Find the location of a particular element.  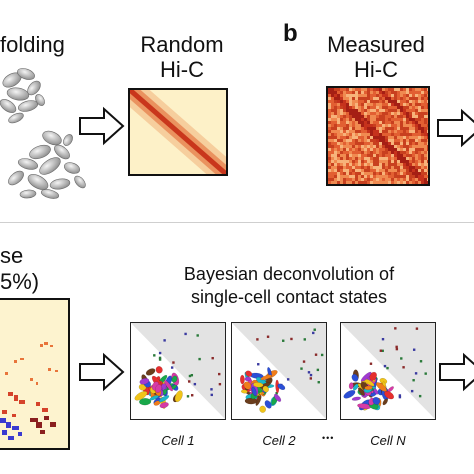

random-hic-title-line1: Random is located at coordinates (182, 44).